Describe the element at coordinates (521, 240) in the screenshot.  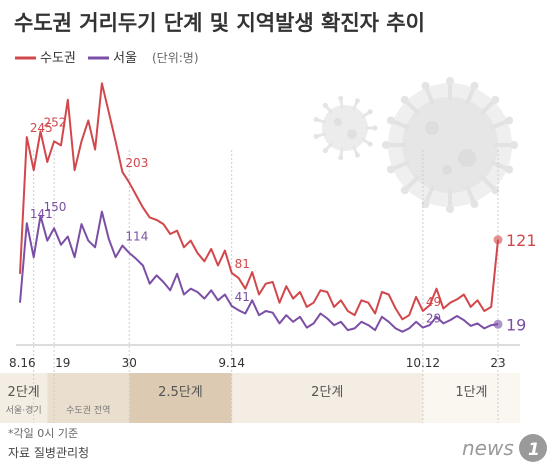
I see `data-label-5: 121` at that location.